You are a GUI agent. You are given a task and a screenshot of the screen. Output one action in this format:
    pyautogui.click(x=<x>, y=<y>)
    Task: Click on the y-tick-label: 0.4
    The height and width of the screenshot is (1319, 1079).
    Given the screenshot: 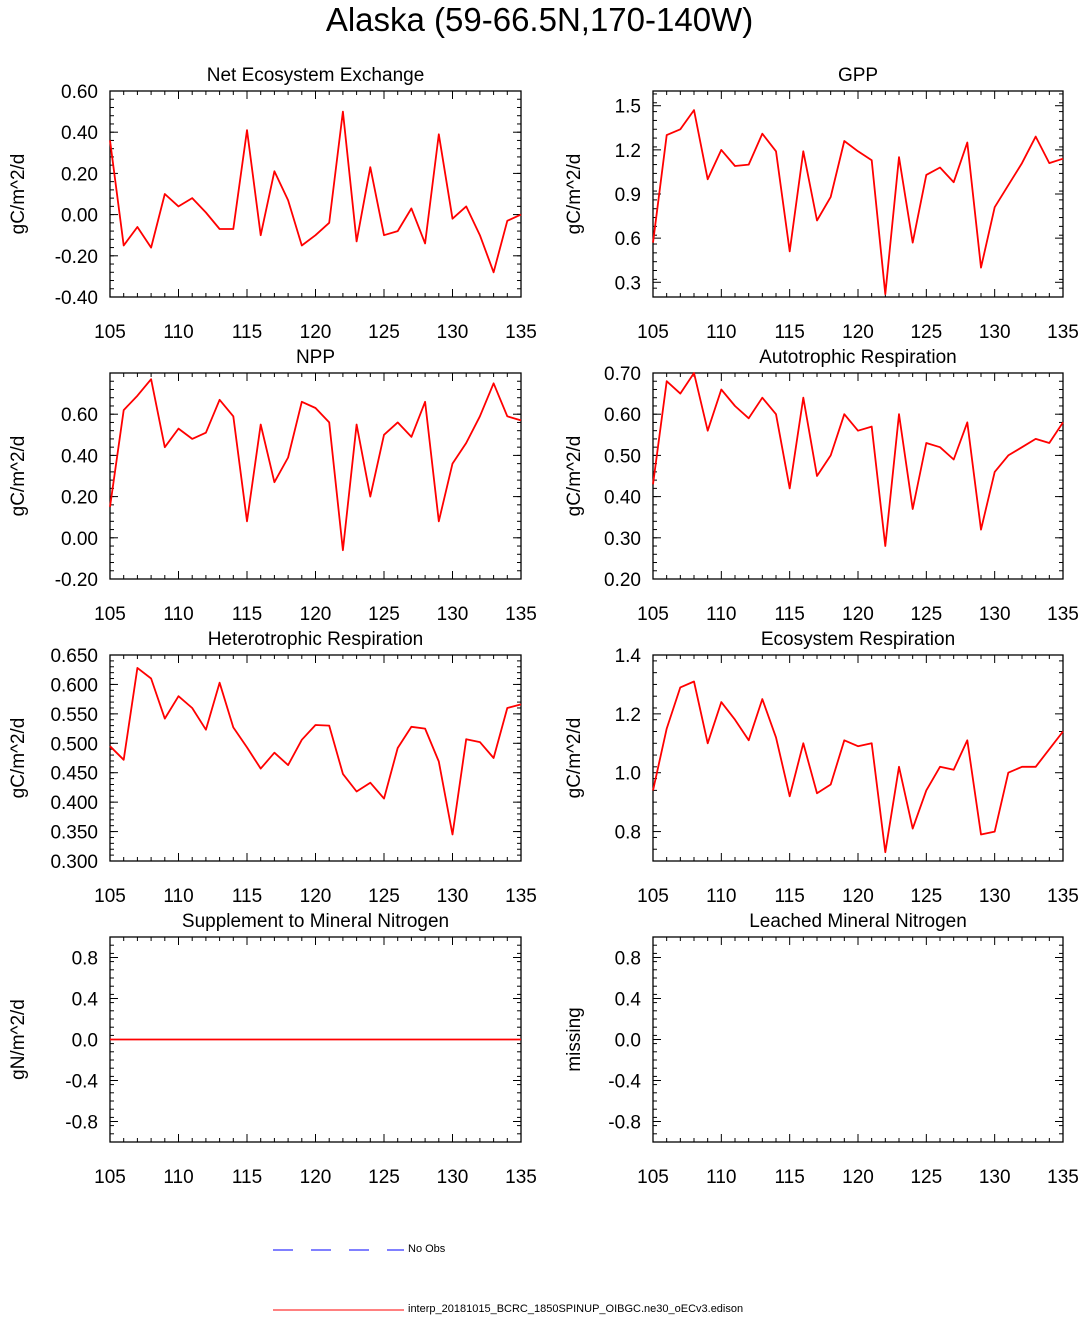 What is the action you would take?
    pyautogui.click(x=85, y=1000)
    